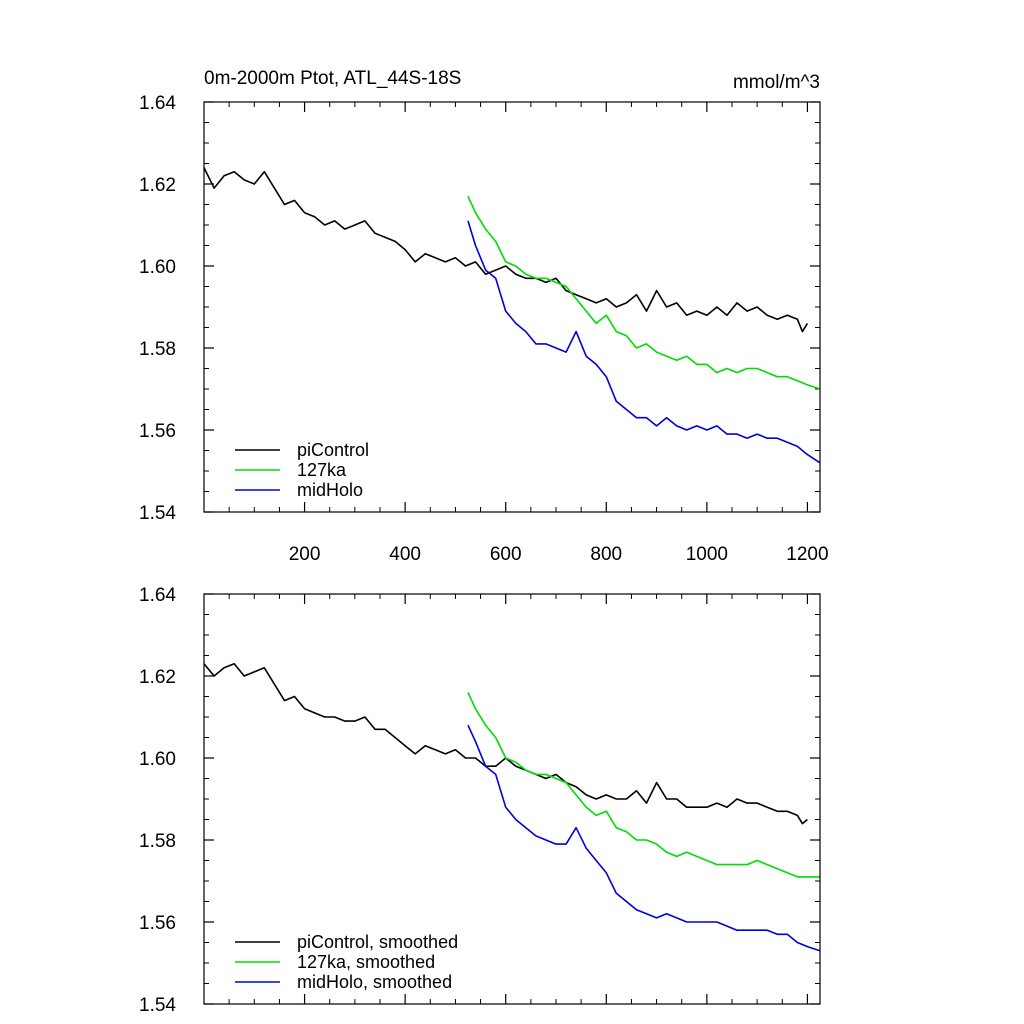 Image resolution: width=1024 pixels, height=1024 pixels. What do you see at coordinates (332, 78) in the screenshot?
I see `top-panel-title: 0m-2000m Ptot, ATL_44S-18S` at bounding box center [332, 78].